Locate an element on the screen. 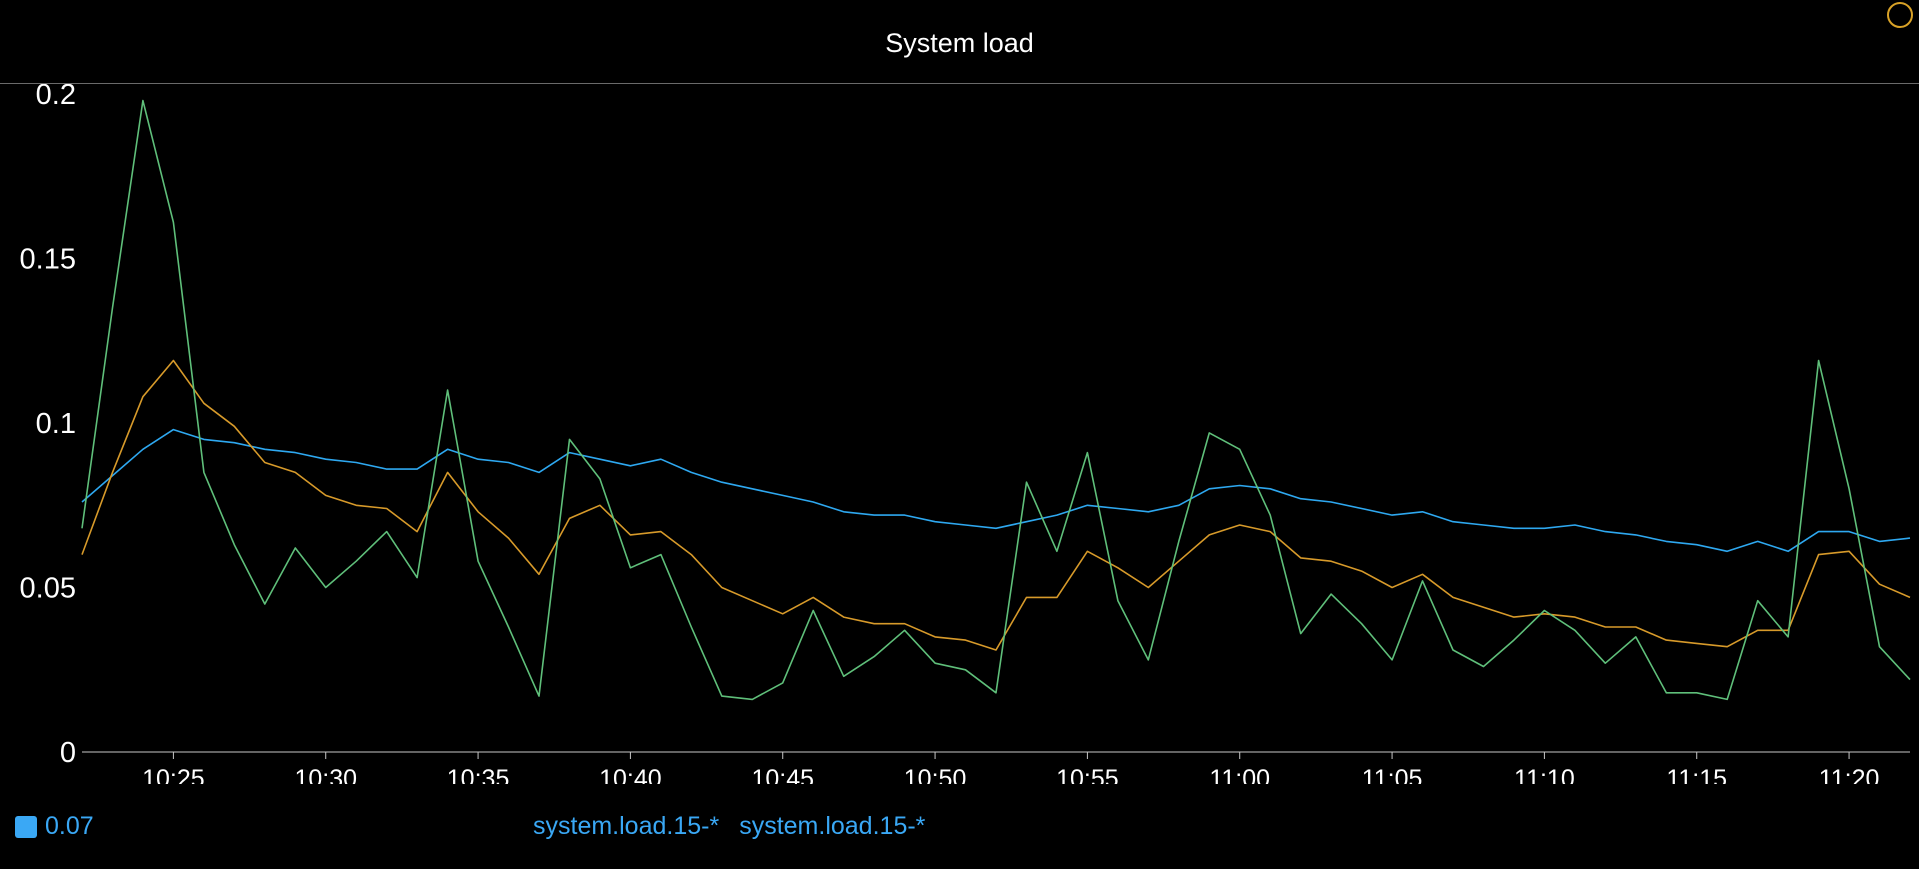  x-tick-label: 10:50 is located at coordinates (935, 774).